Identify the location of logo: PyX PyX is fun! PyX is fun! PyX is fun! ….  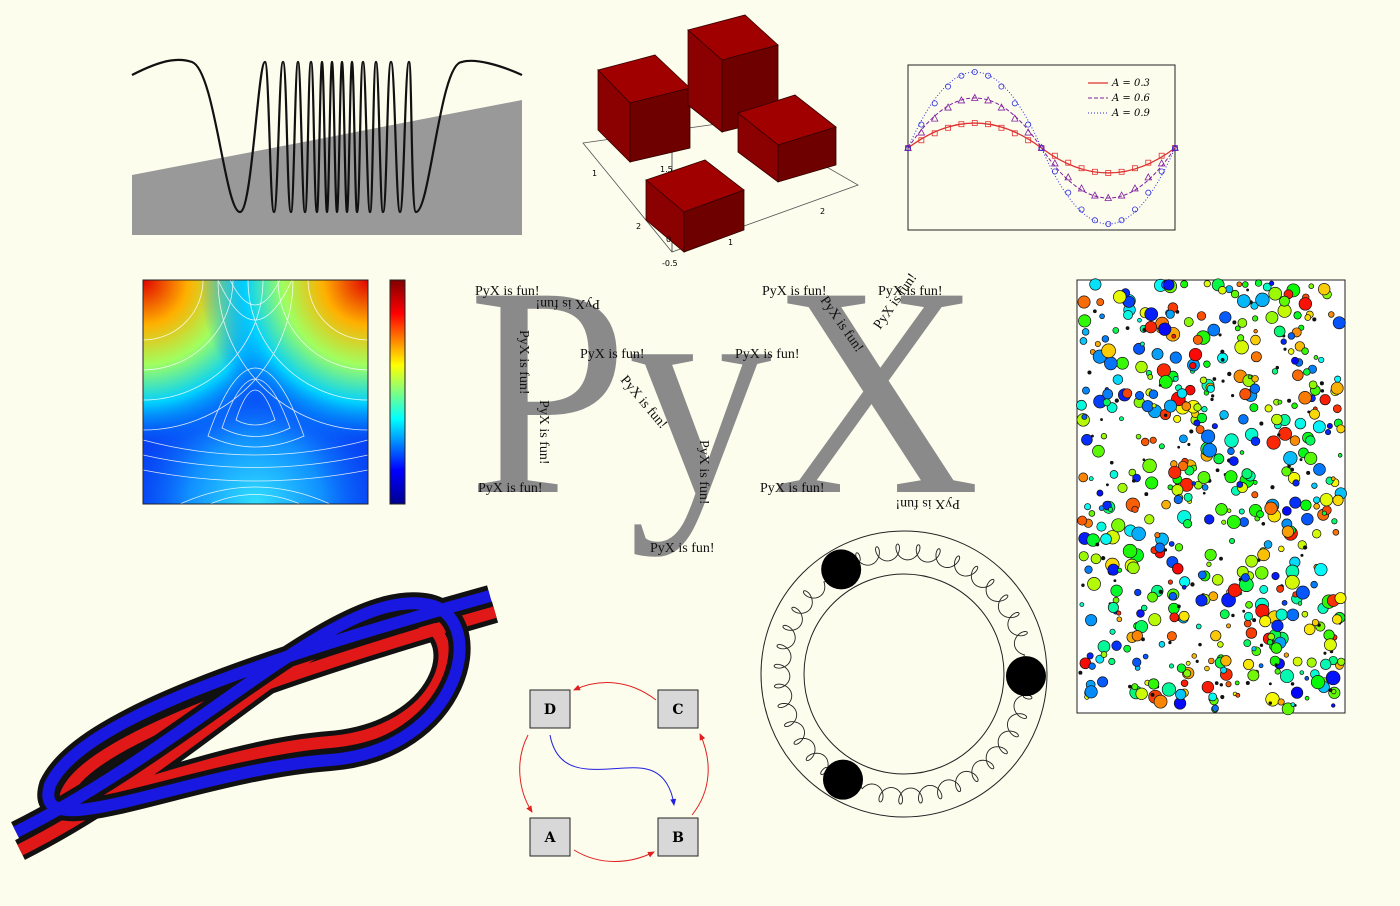
(724, 391).